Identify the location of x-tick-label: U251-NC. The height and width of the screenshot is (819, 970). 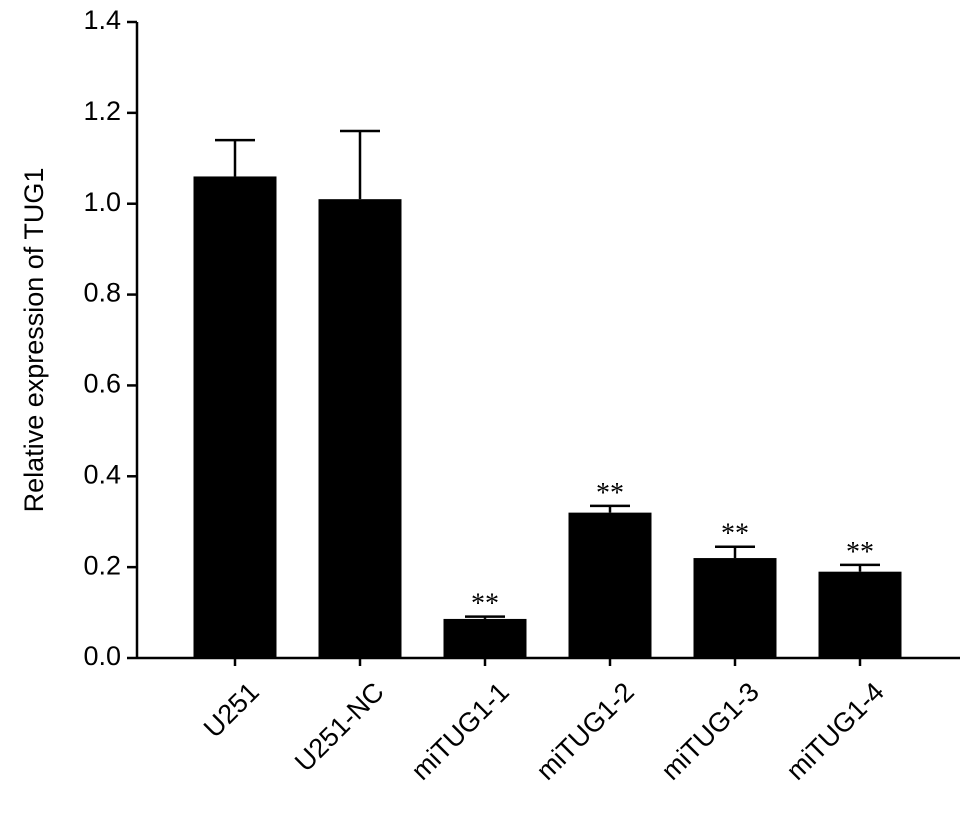
(339, 727).